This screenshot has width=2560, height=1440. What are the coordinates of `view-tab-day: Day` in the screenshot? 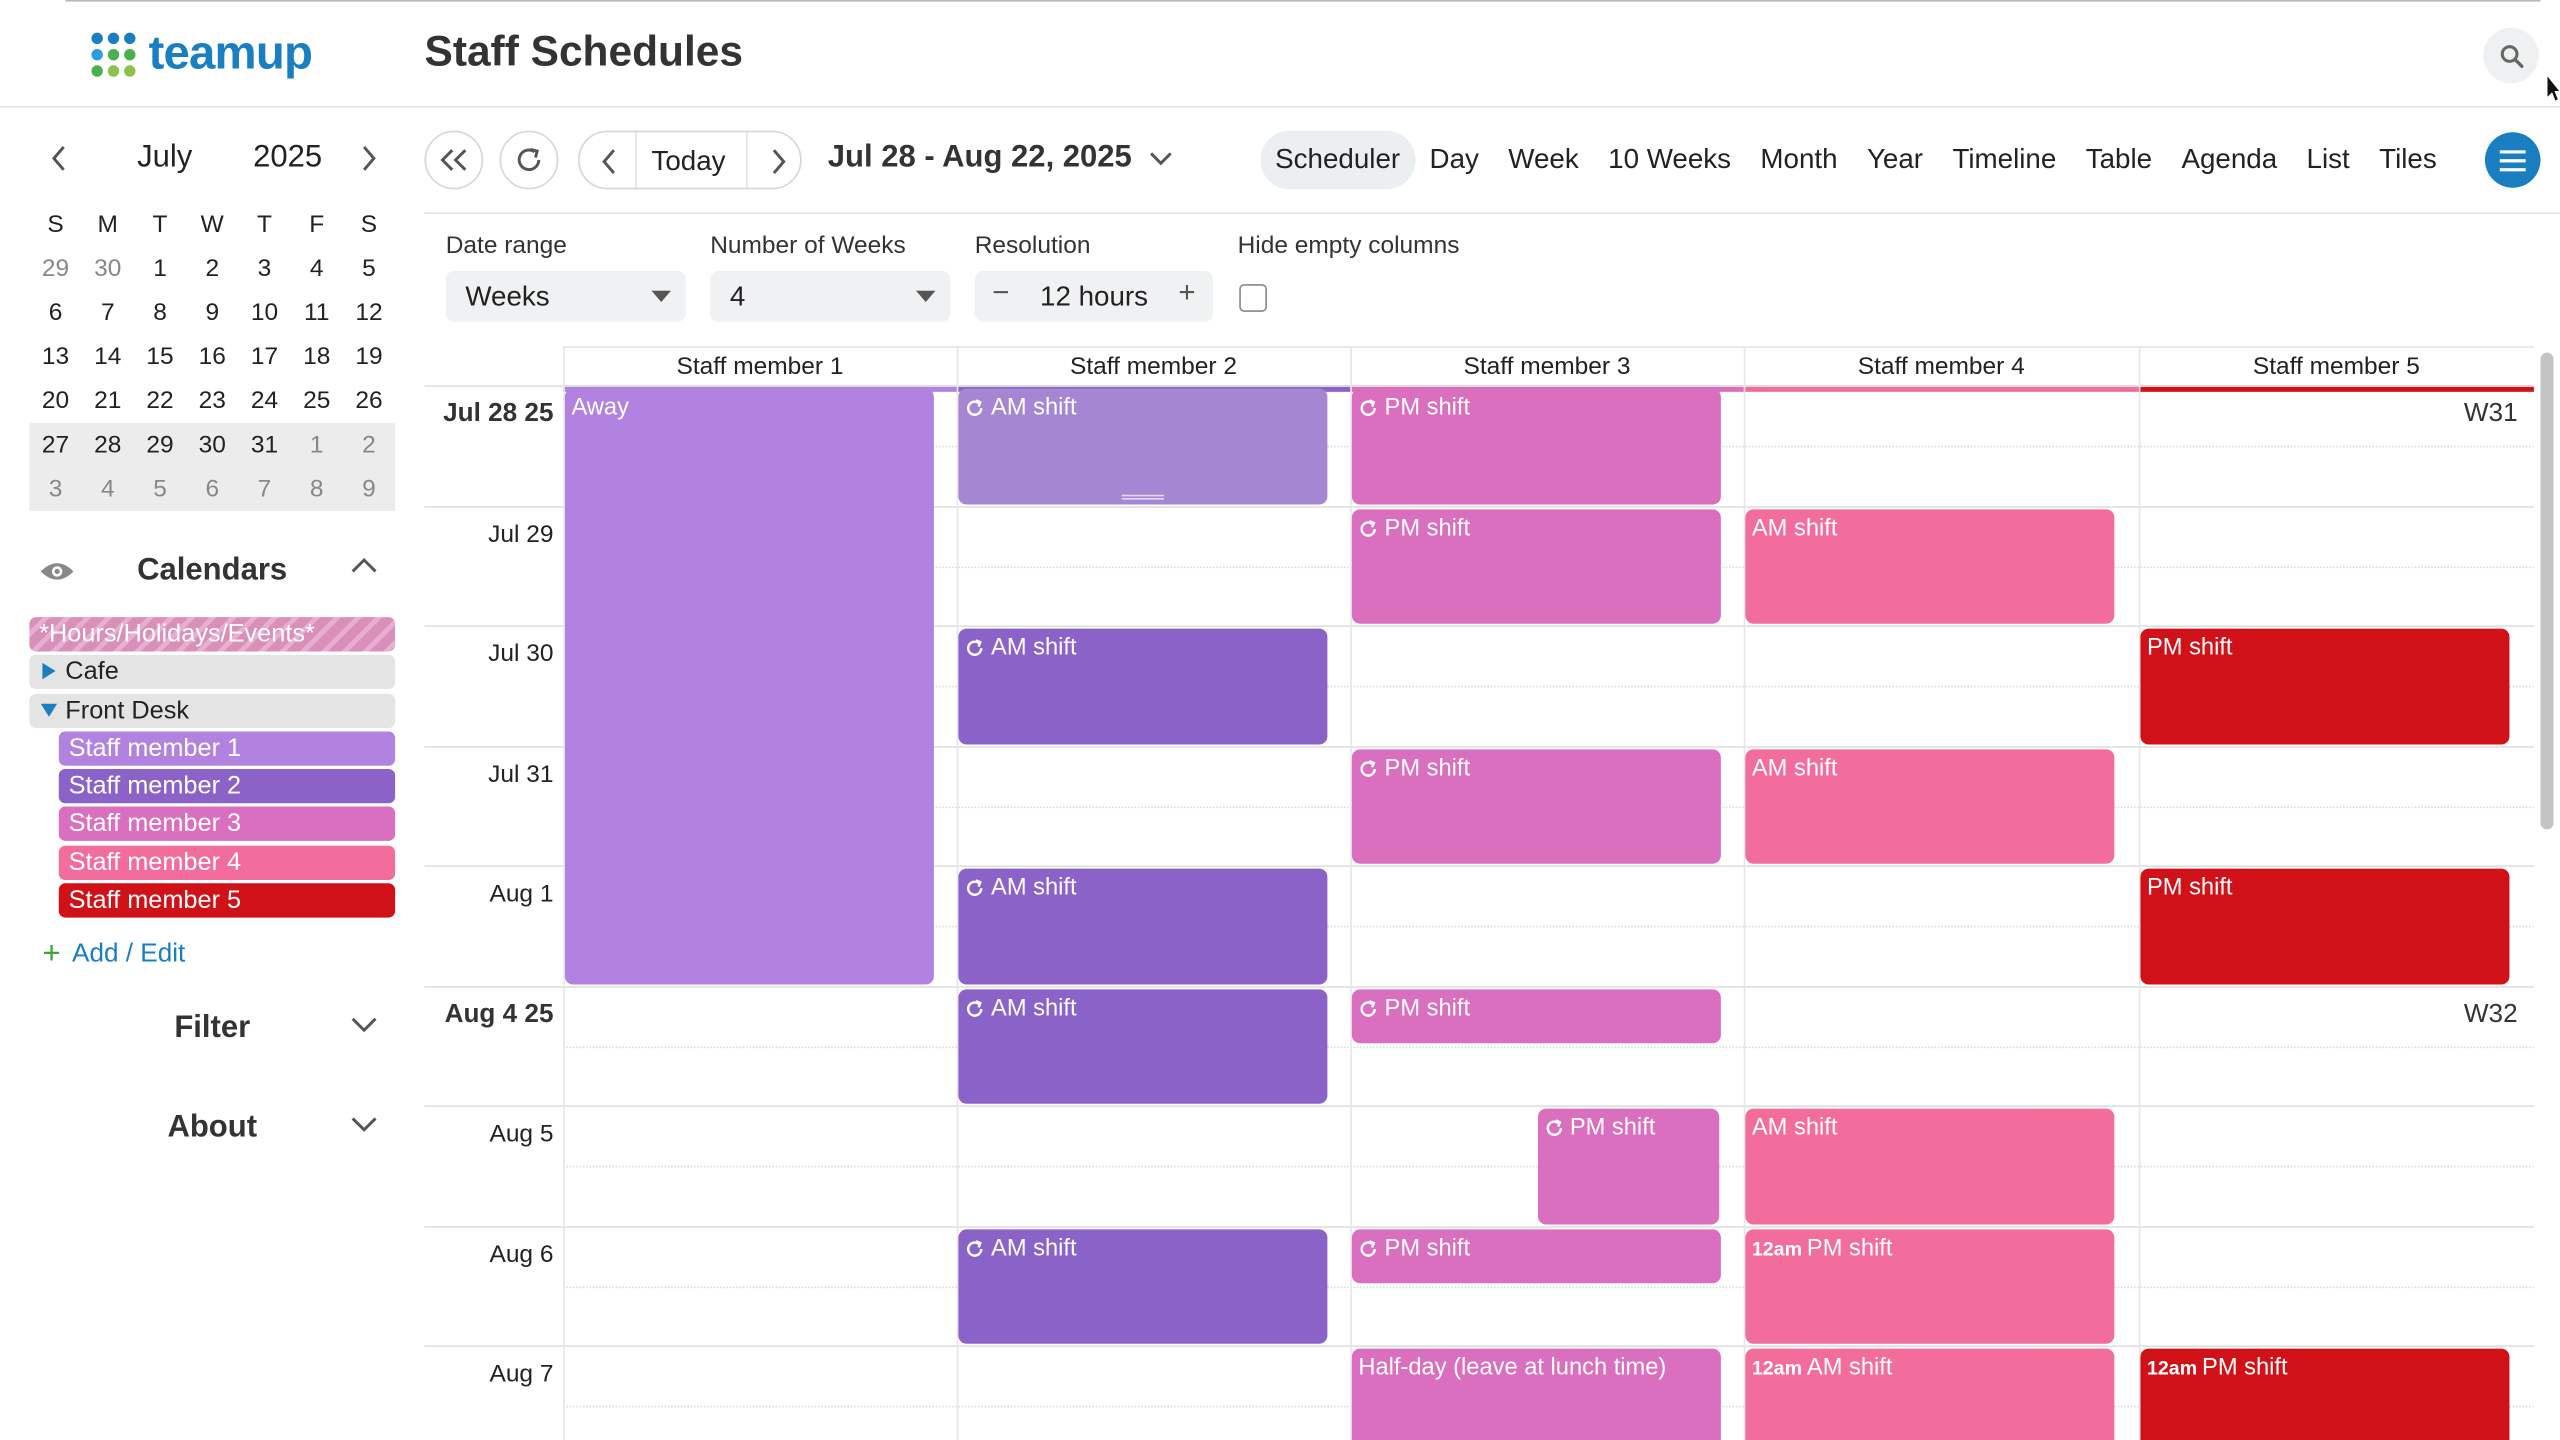 It's located at (1454, 159).